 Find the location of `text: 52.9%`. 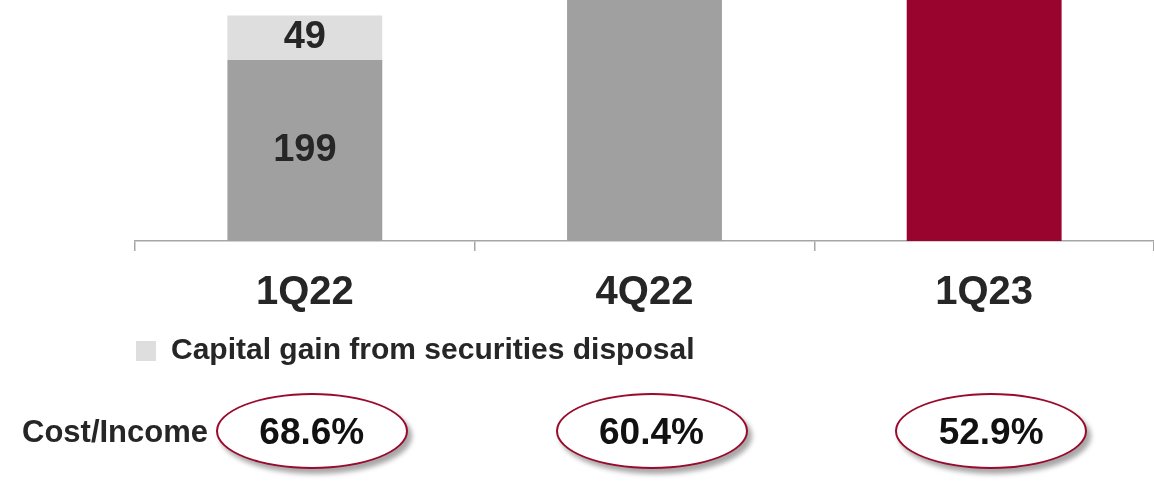

text: 52.9% is located at coordinates (991, 431).